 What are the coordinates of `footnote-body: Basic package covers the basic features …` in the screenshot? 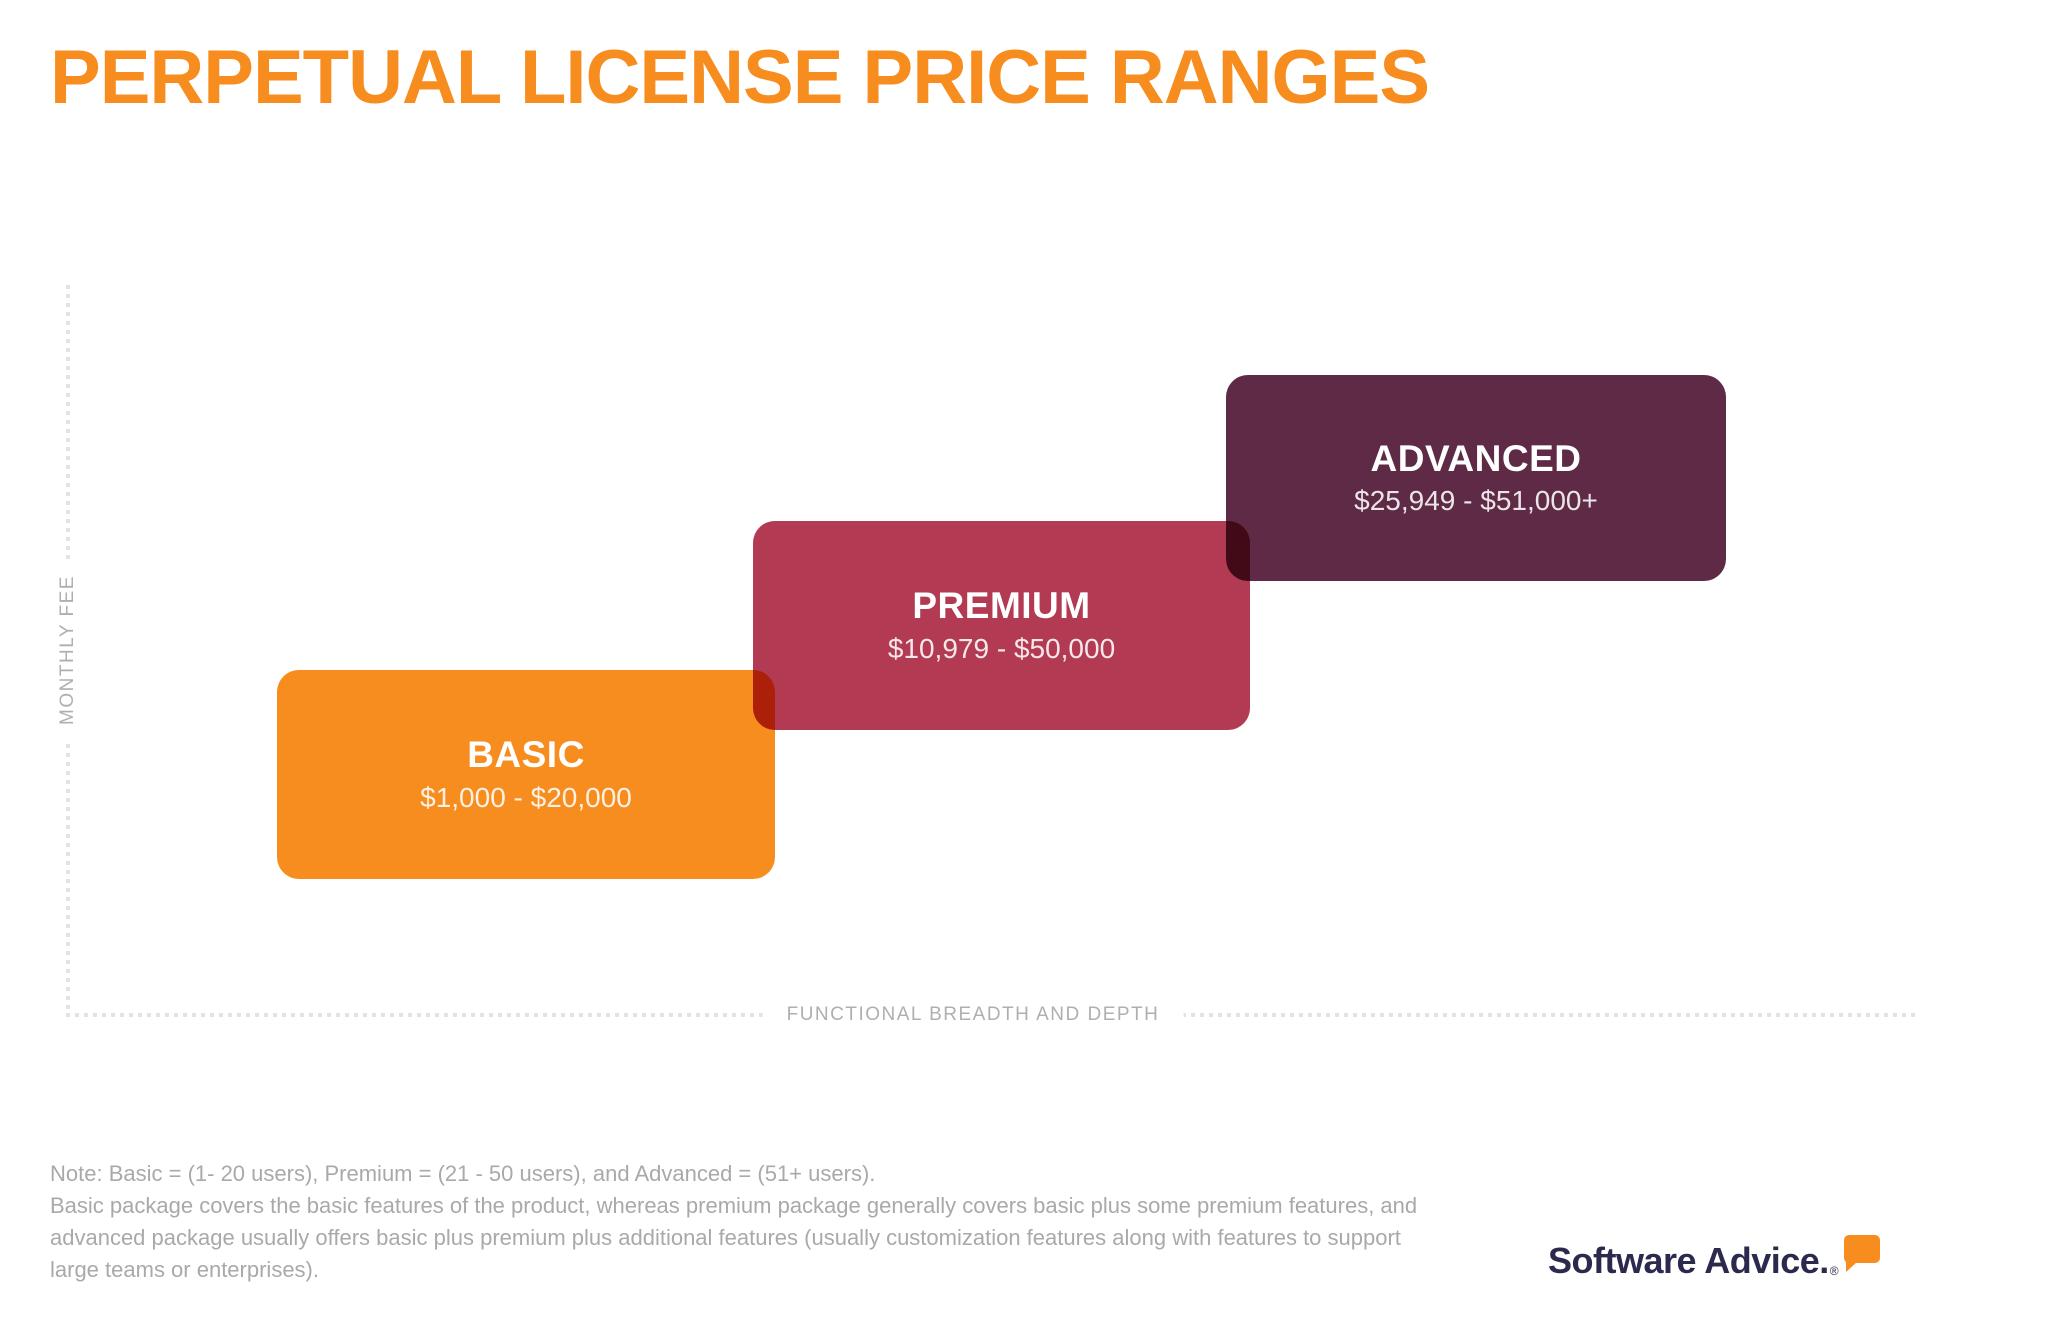 It's located at (734, 1237).